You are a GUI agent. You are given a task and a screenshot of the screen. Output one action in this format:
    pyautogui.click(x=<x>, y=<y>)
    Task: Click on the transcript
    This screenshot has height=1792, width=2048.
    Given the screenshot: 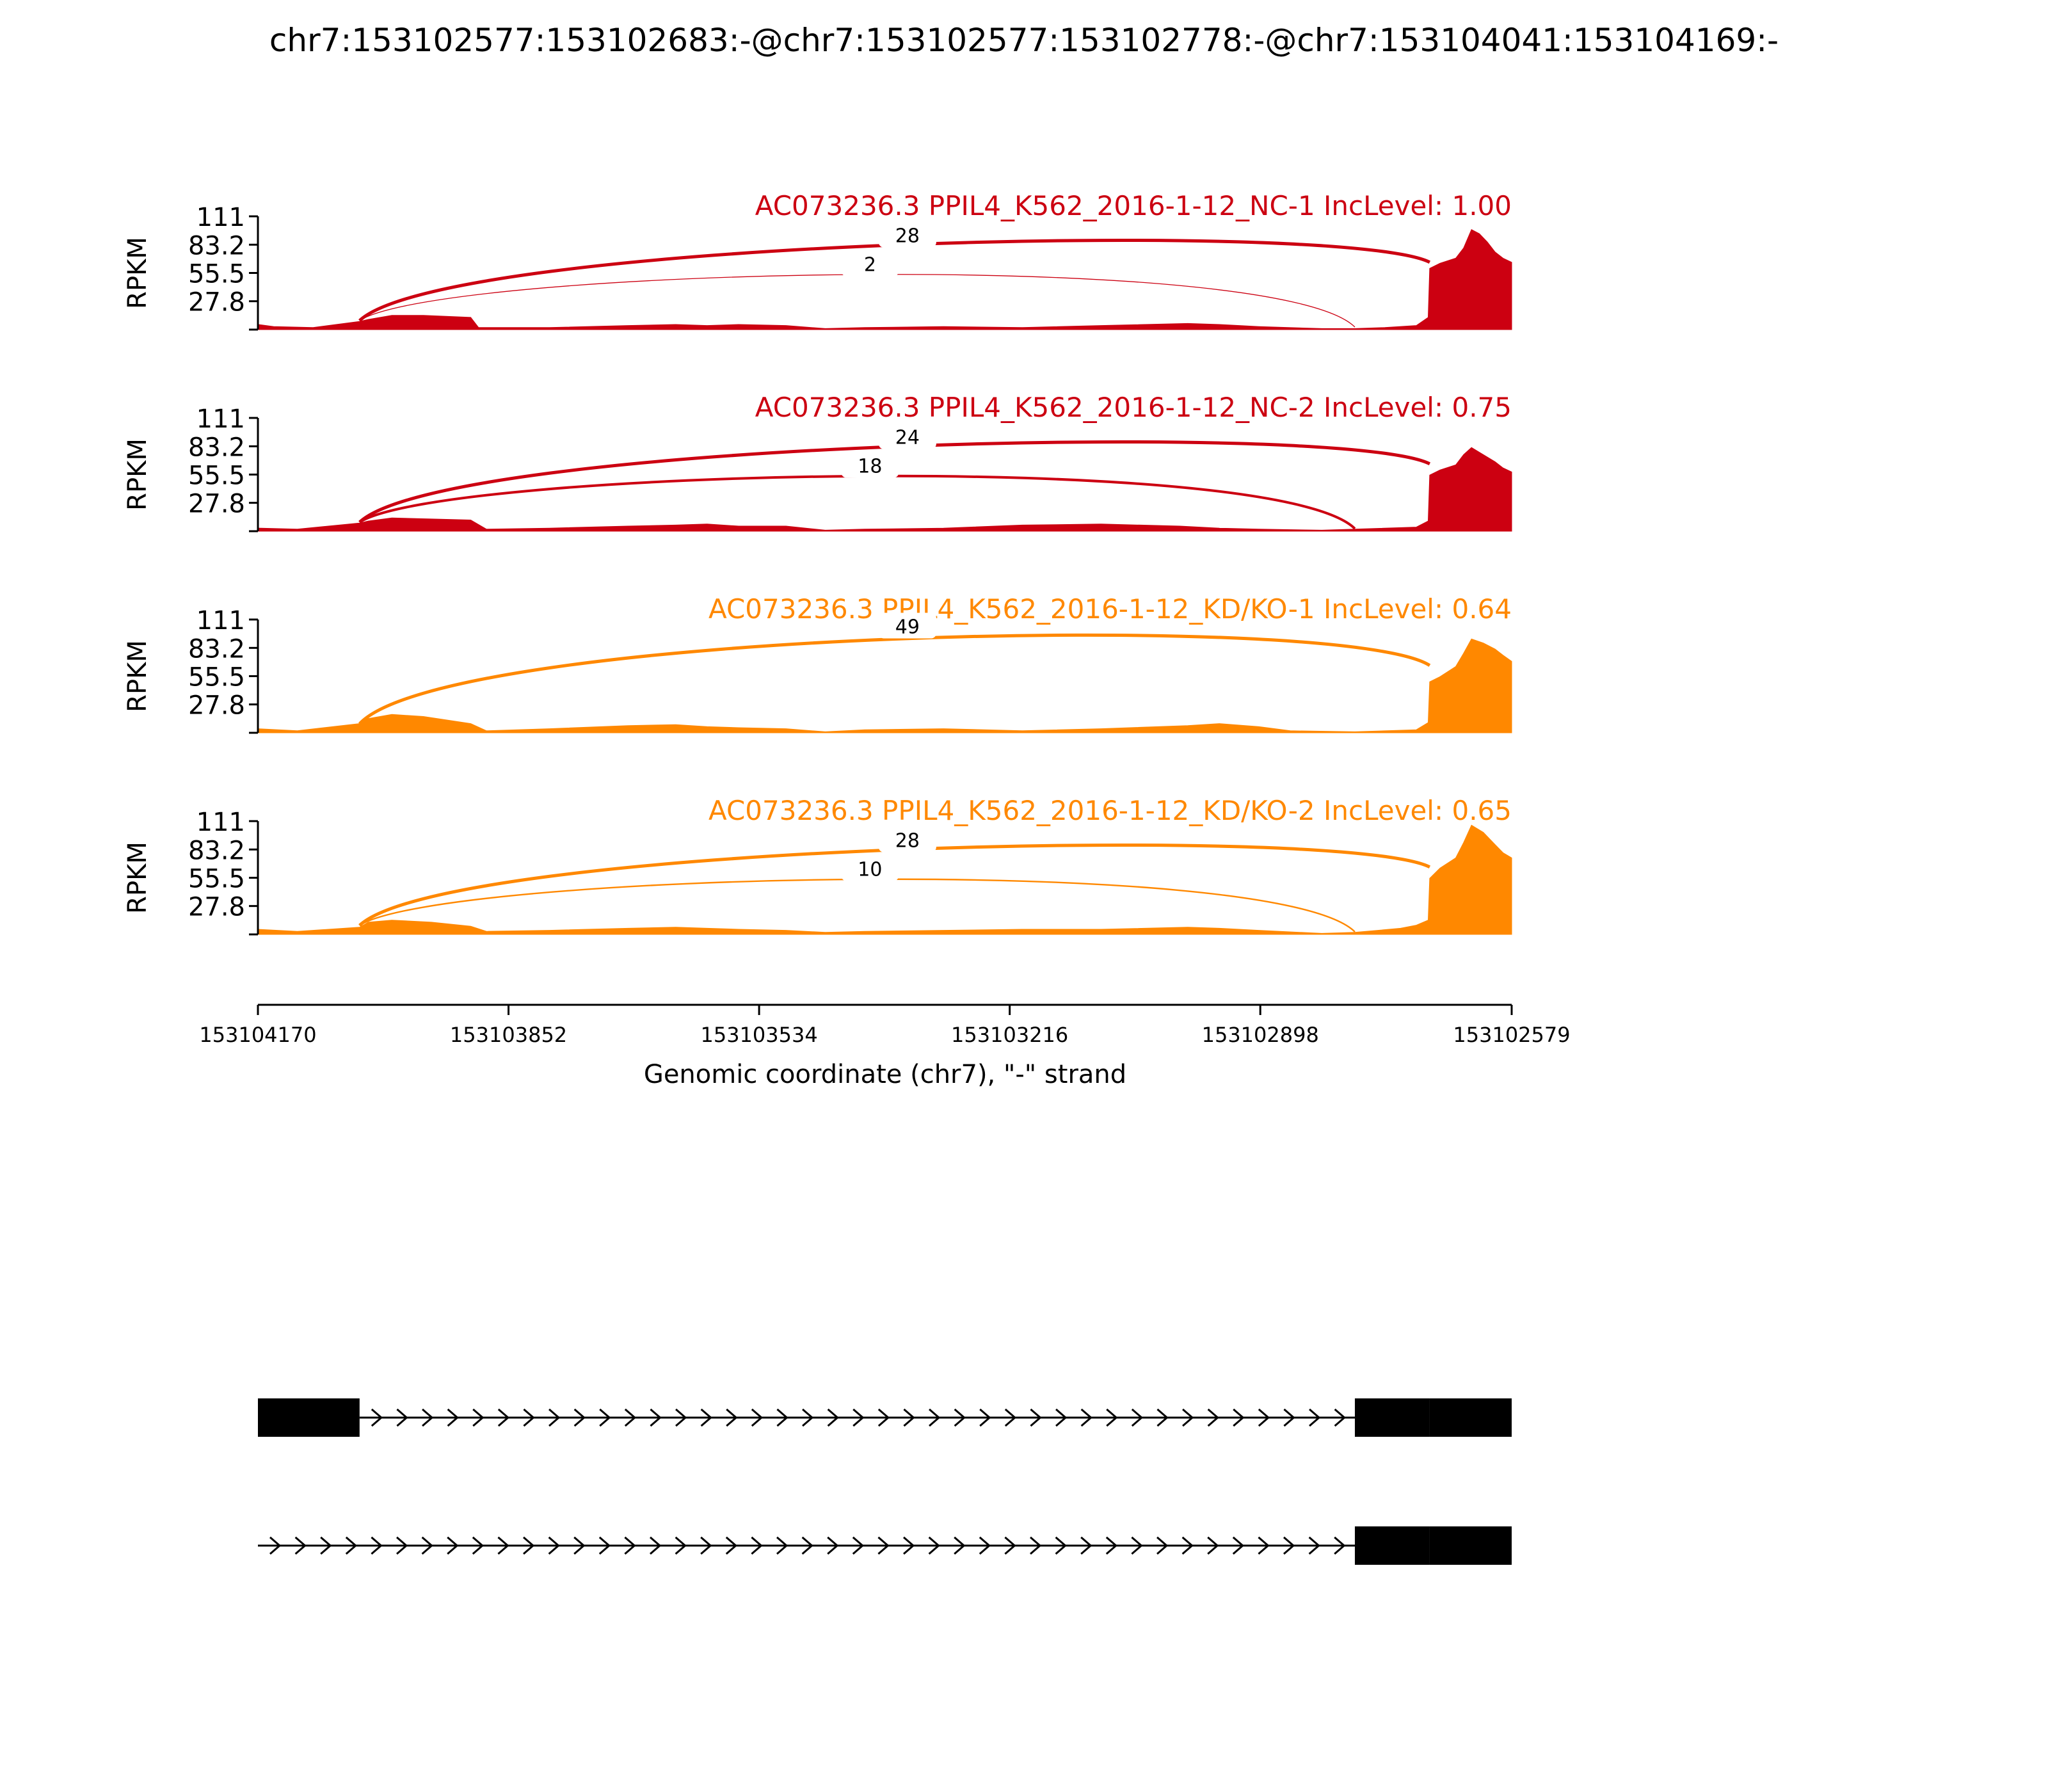 What is the action you would take?
    pyautogui.click(x=885, y=1417)
    